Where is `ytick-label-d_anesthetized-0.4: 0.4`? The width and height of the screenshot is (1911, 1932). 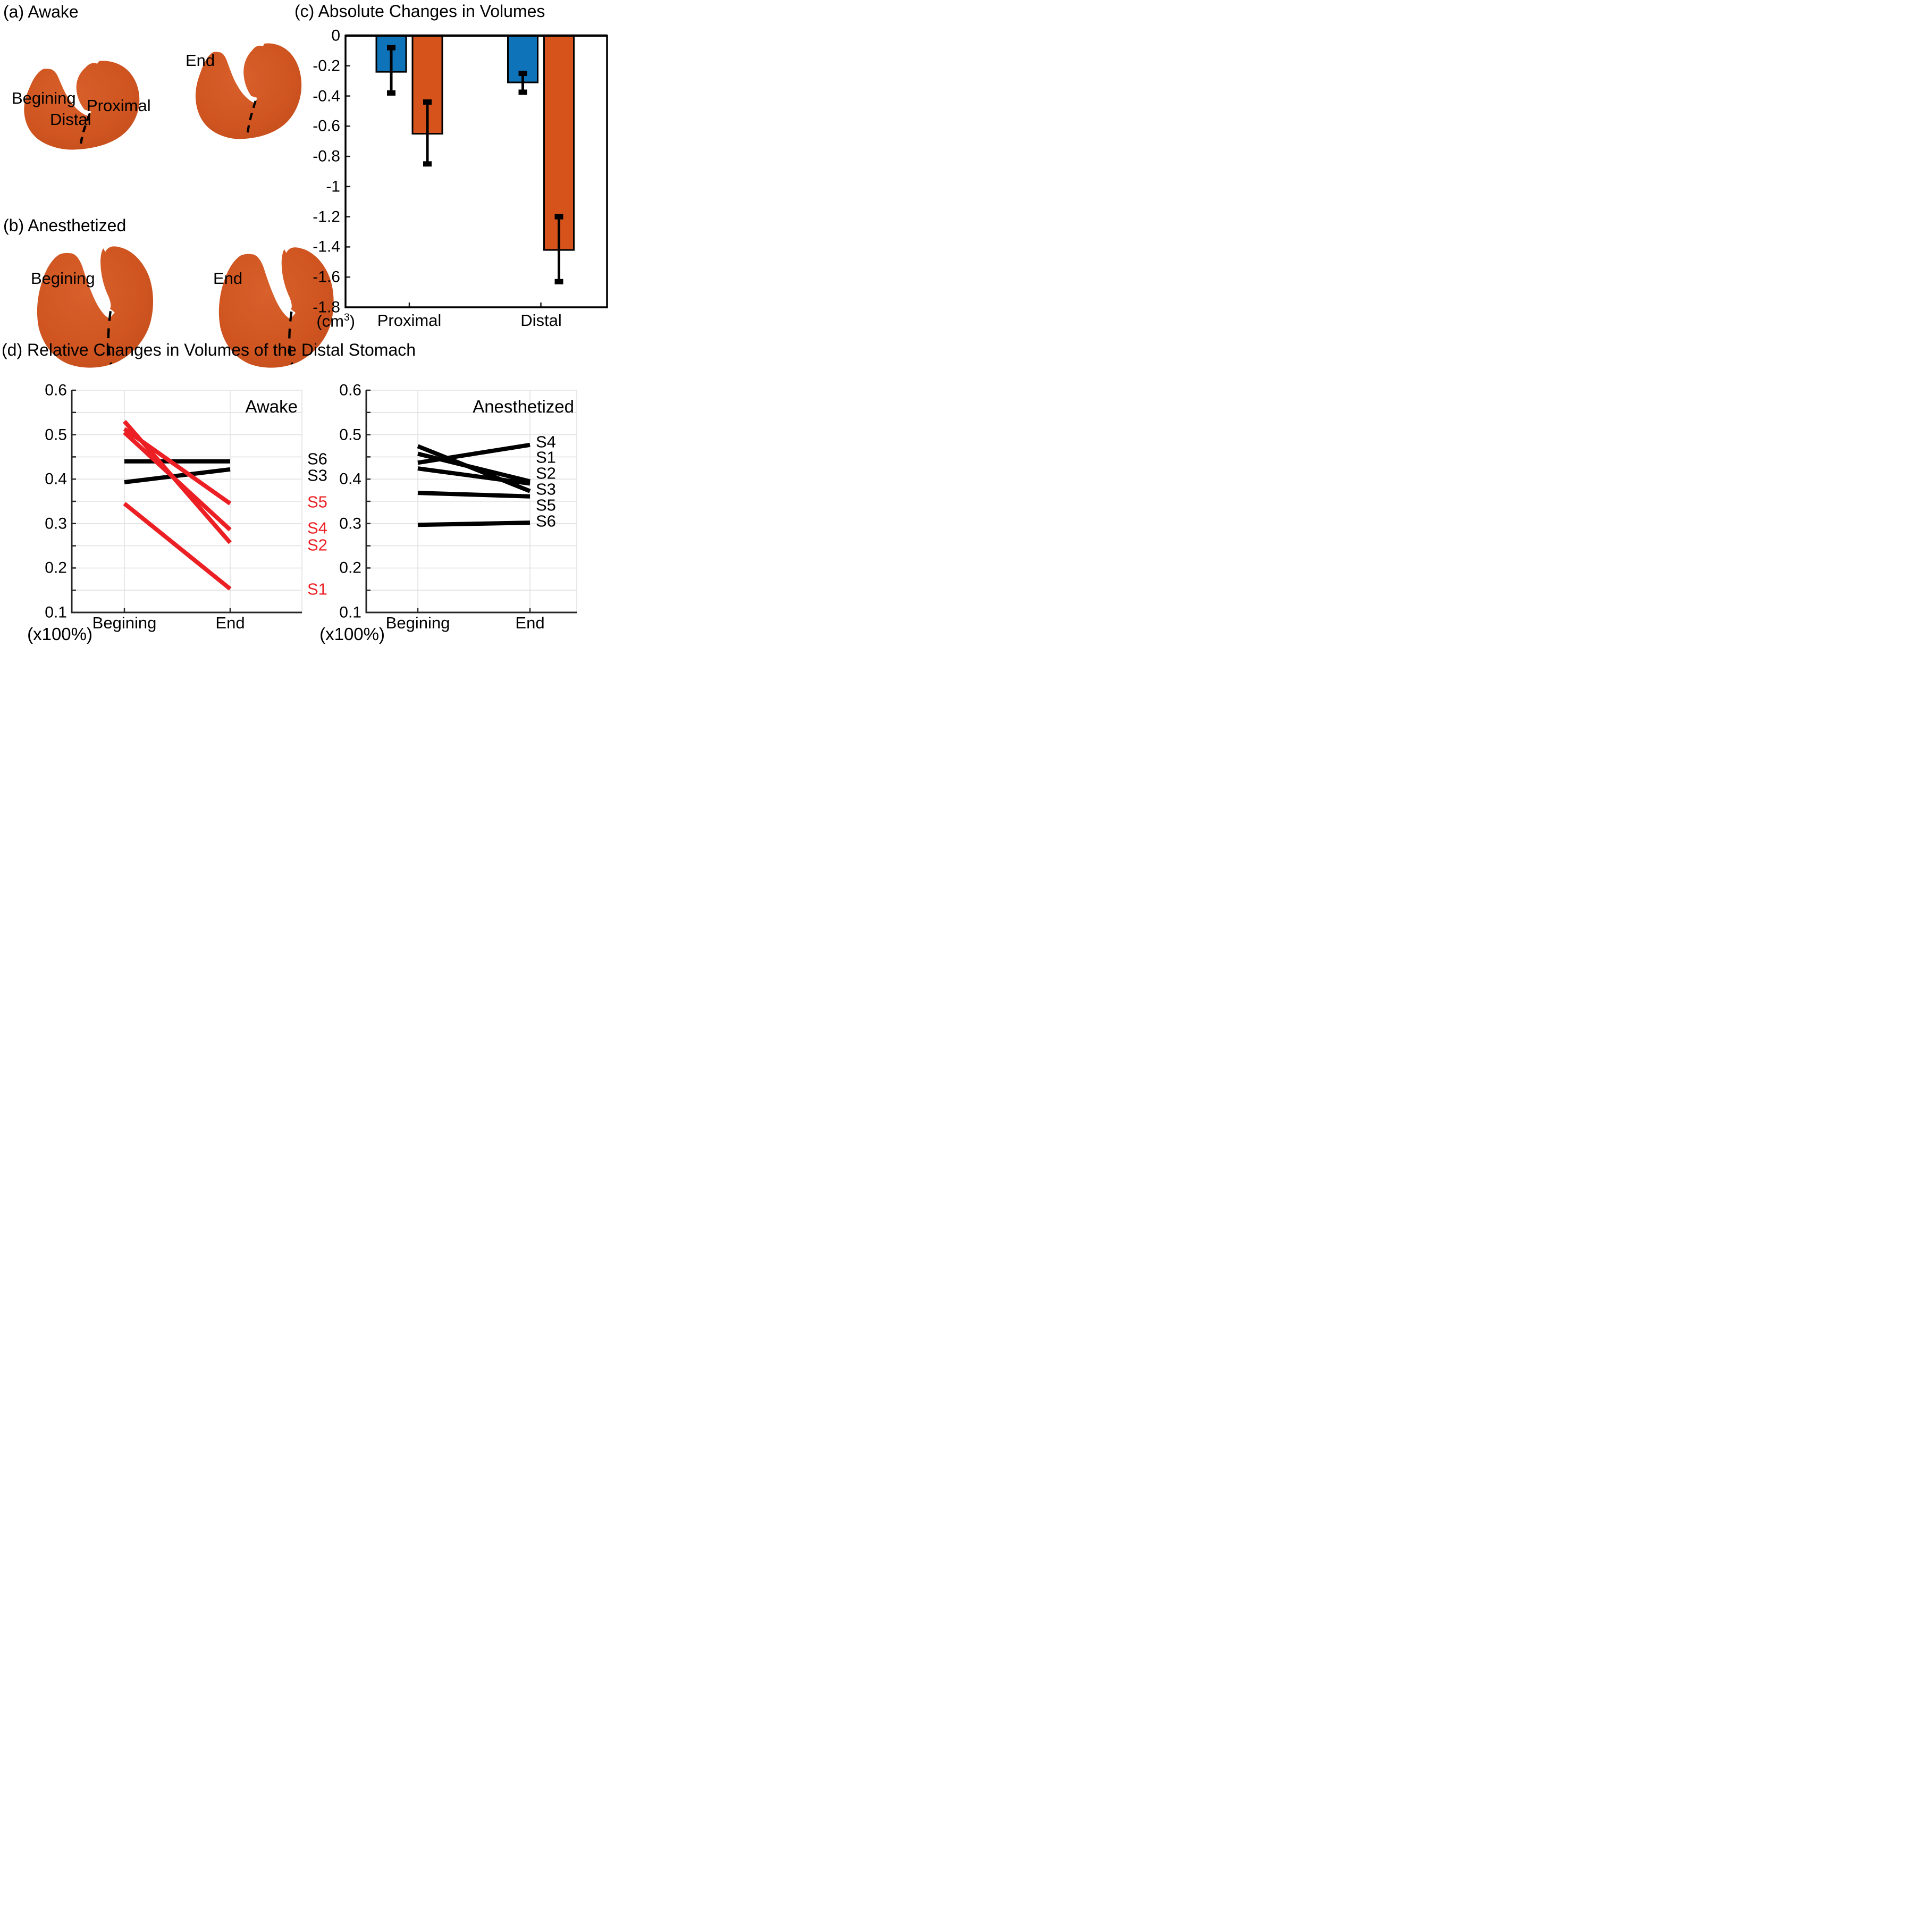
ytick-label-d_anesthetized-0.4: 0.4 is located at coordinates (350, 479).